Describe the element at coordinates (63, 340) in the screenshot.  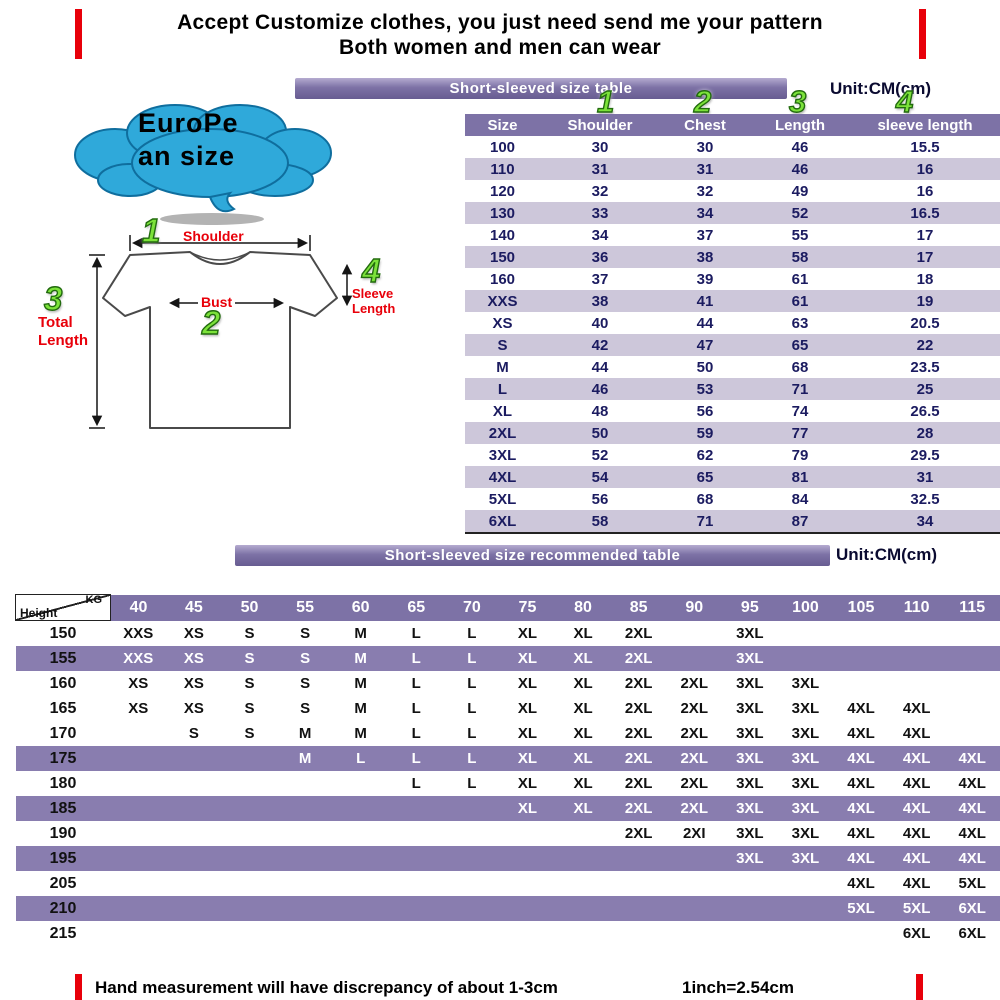
I see `total-length-label-line2: Length` at that location.